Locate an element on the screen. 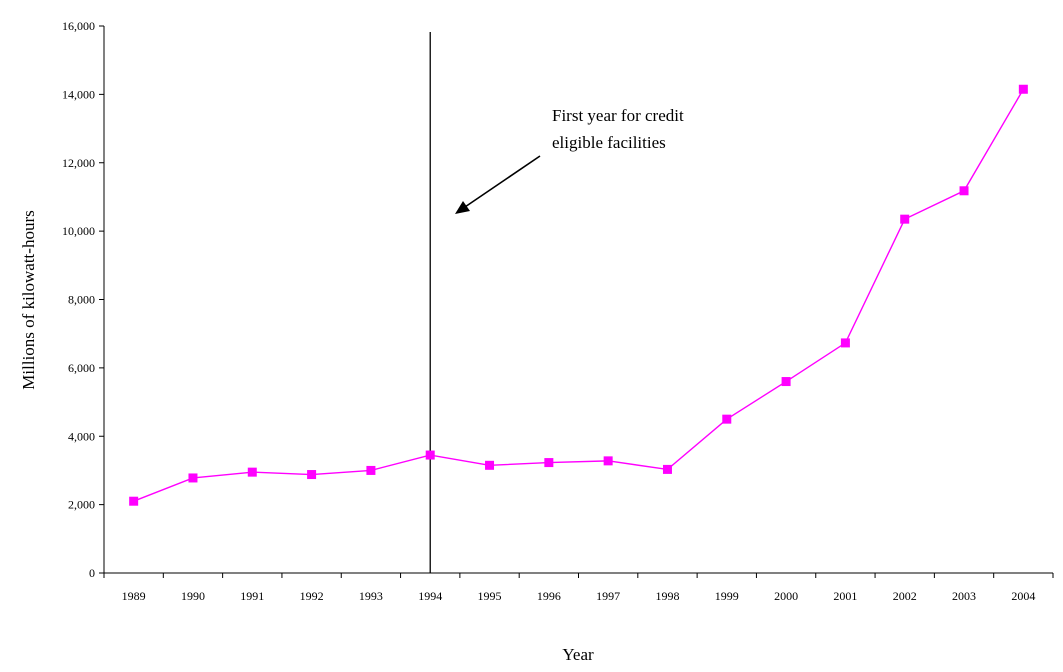 The height and width of the screenshot is (672, 1063). annotation-arrow-head is located at coordinates (462, 207).